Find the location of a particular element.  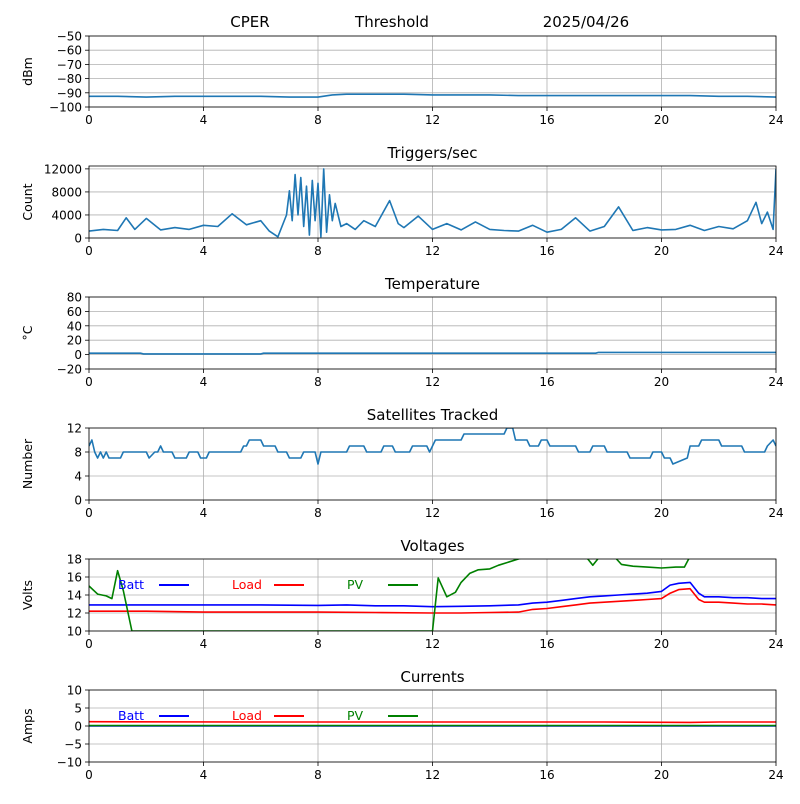

x-tick-label-temperature-5: 20 is located at coordinates (661, 382).